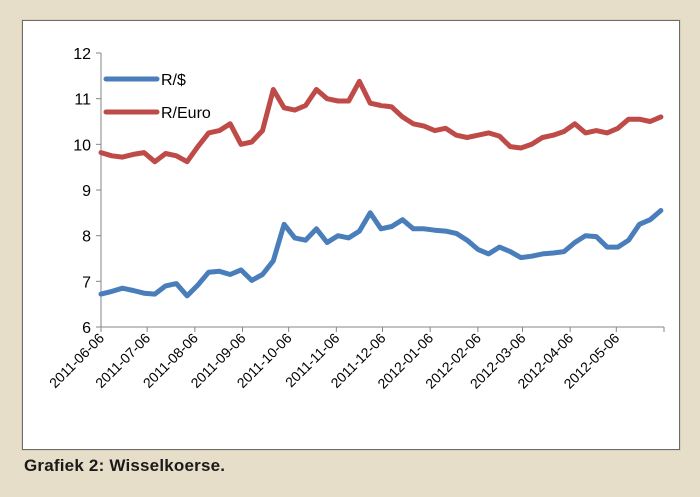 The image size is (700, 497). I want to click on y-tick-label: 12, so click(82, 54).